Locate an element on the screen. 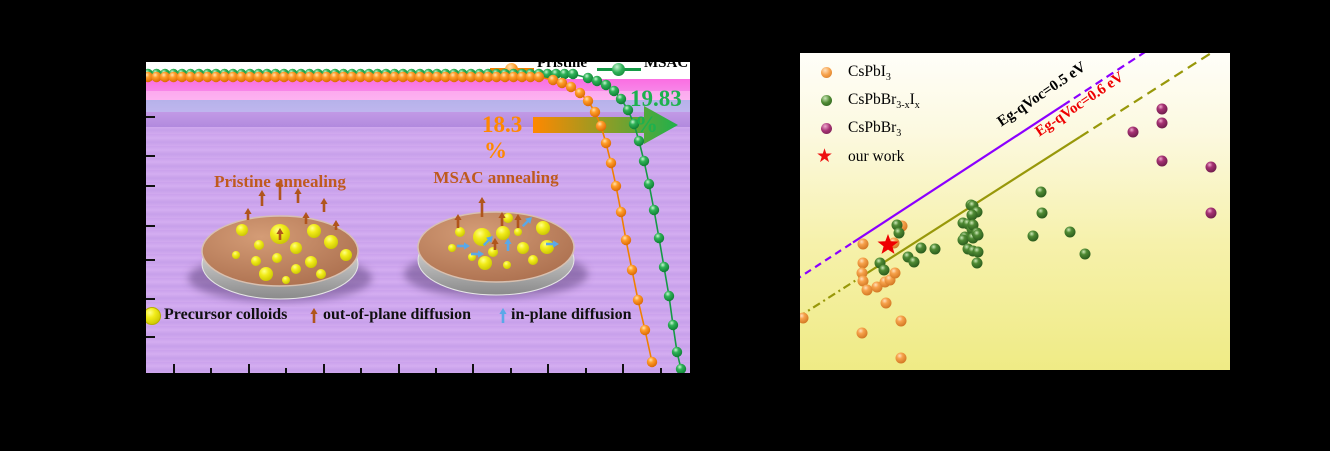 This screenshot has width=1330, height=451. pristine-pce-value: 18.3 is located at coordinates (502, 124).